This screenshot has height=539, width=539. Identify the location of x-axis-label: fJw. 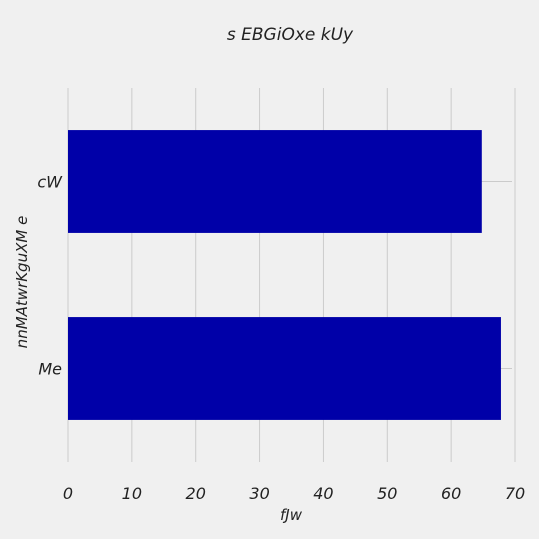
(291, 515).